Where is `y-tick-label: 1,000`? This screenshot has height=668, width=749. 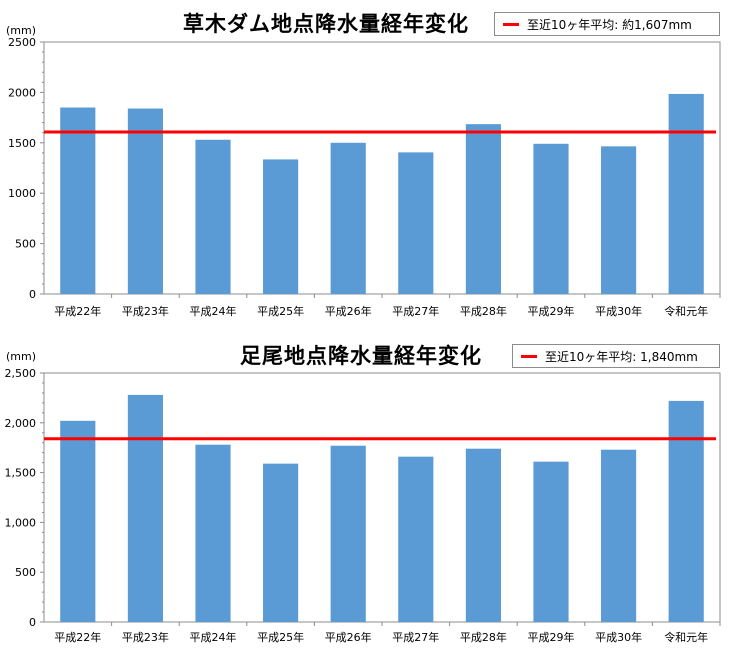
y-tick-label: 1,000 is located at coordinates (21, 522).